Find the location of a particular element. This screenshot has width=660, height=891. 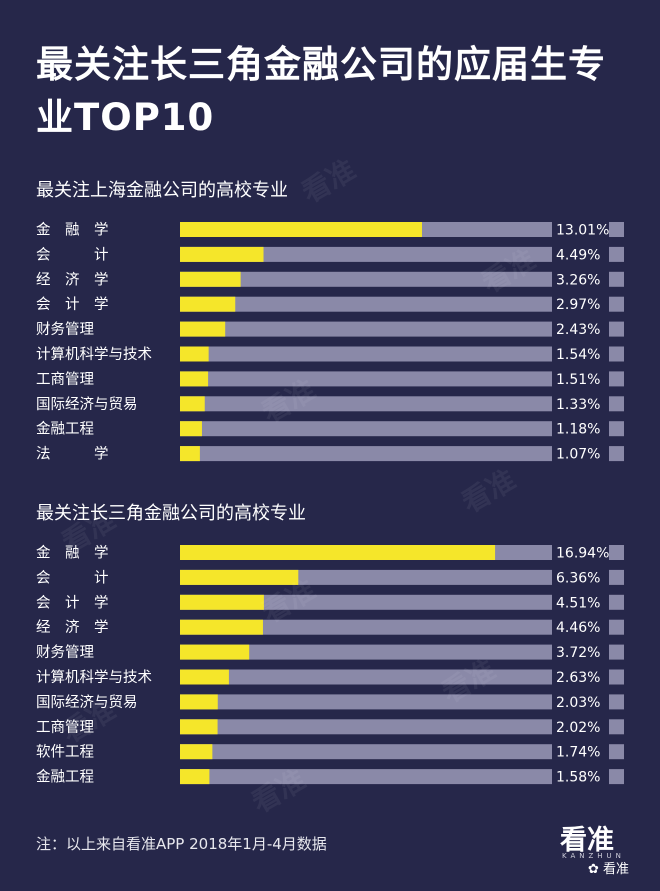

category-label: 法 学 is located at coordinates (72, 454).